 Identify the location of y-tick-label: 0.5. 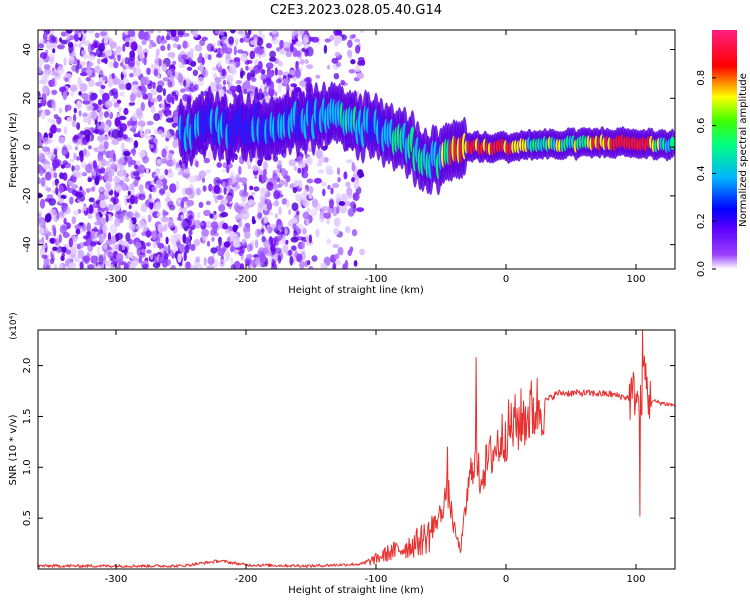
(27, 518).